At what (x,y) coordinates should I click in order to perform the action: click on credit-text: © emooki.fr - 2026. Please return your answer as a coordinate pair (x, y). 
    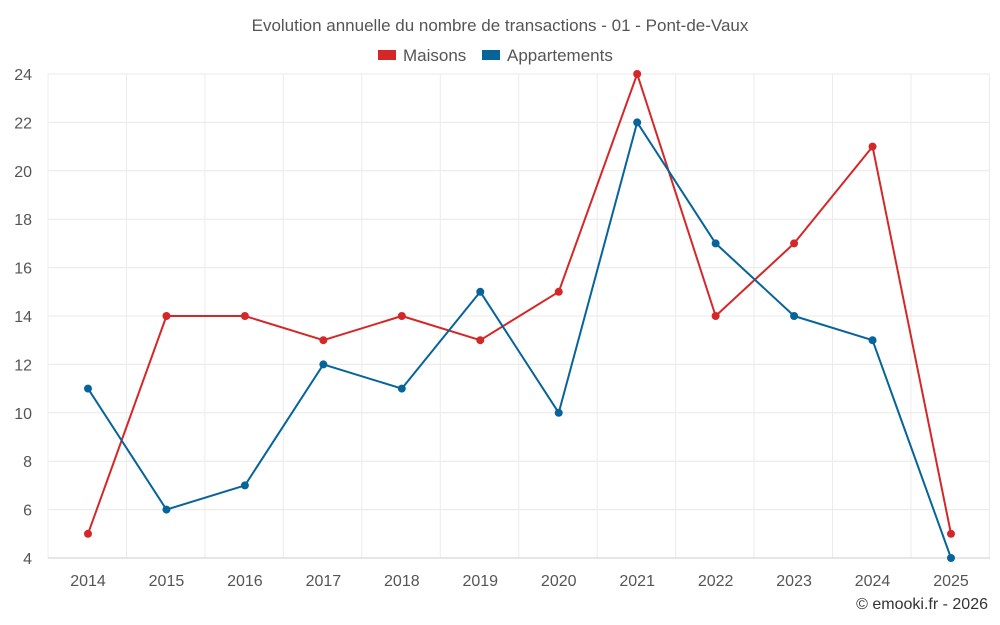
    Looking at the image, I should click on (922, 604).